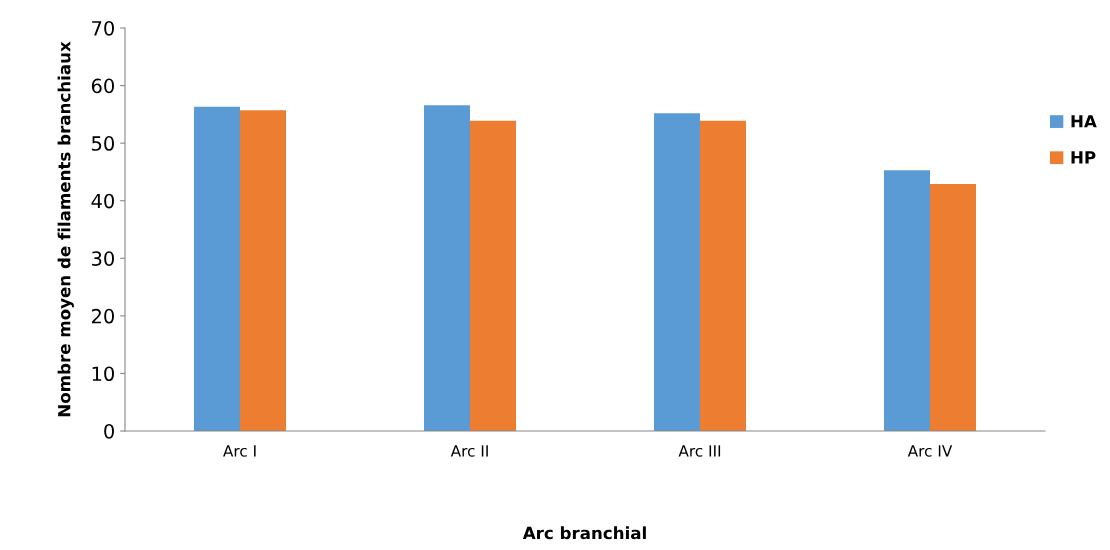  I want to click on y-tick-label: 0, so click(109, 431).